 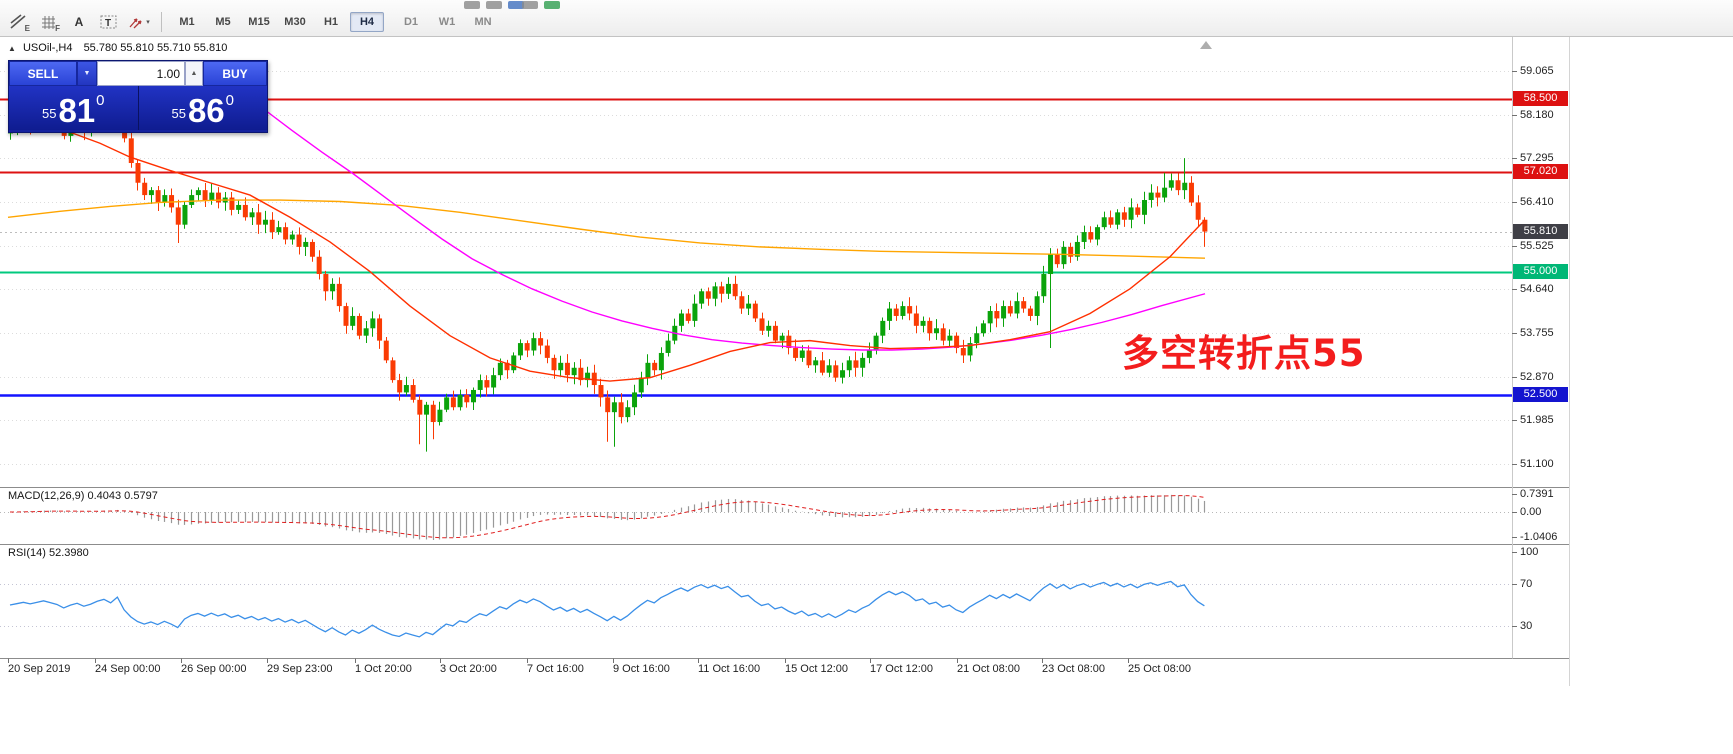 I want to click on sell-price-pips: 81, so click(x=77, y=110).